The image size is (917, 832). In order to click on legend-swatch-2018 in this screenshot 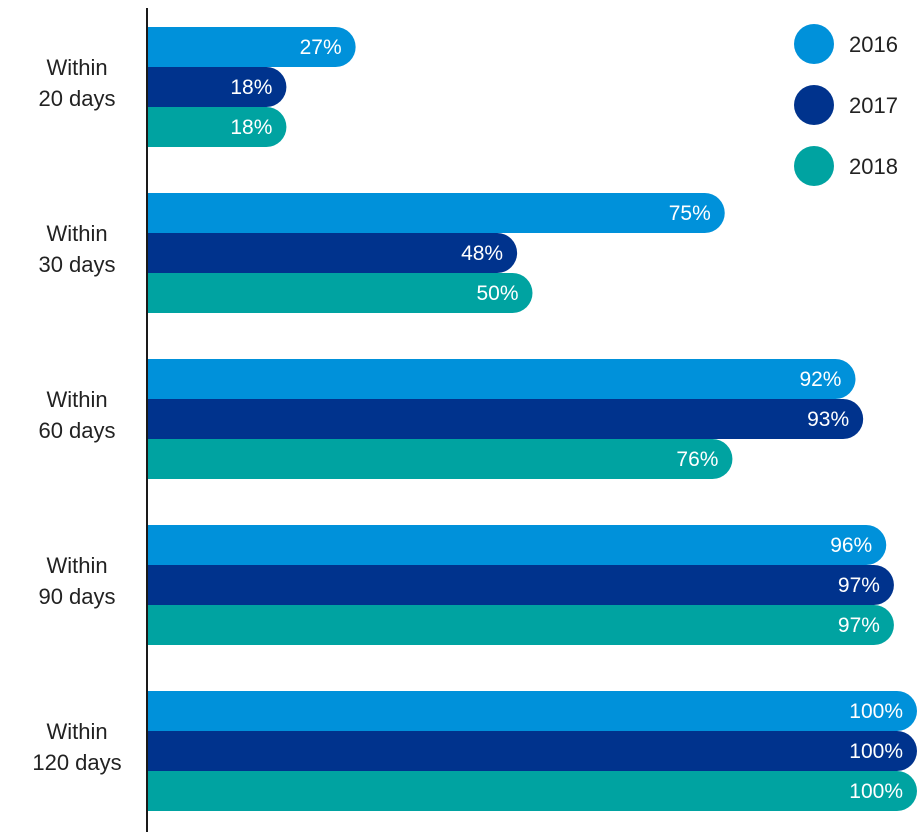, I will do `click(814, 166)`.